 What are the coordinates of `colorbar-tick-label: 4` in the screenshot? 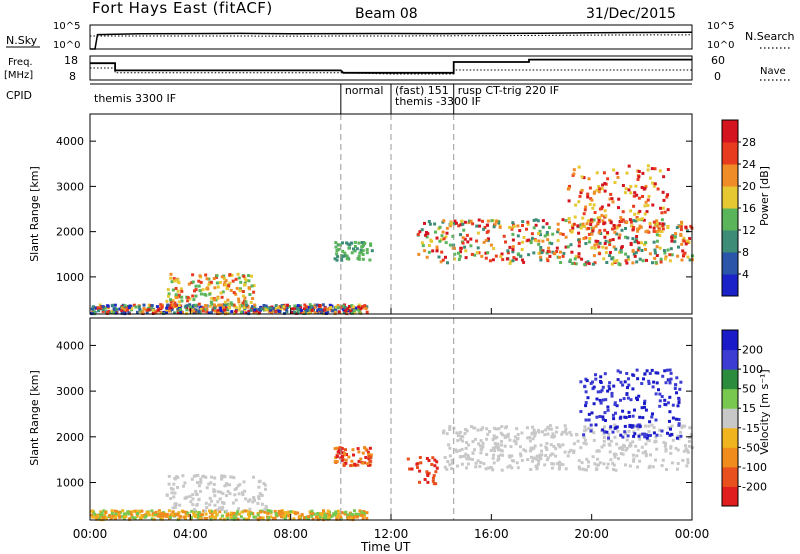 It's located at (745, 274).